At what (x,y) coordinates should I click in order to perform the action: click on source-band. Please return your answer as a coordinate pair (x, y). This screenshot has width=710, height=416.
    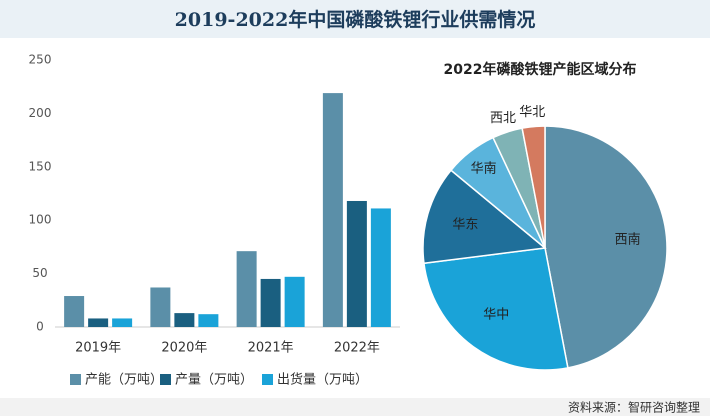
    Looking at the image, I should click on (355, 407).